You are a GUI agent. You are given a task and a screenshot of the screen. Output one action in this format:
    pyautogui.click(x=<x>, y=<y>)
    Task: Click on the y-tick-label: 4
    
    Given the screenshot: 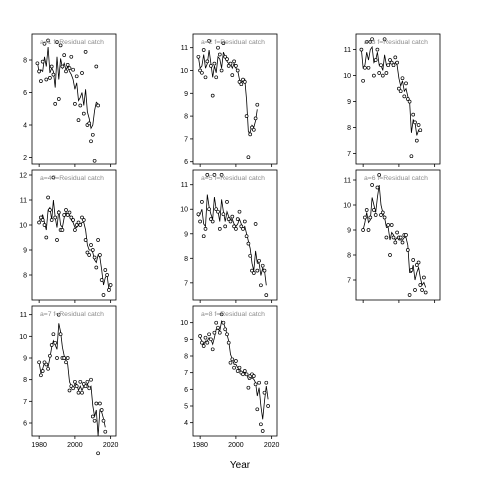 What is the action you would take?
    pyautogui.click(x=25, y=126)
    